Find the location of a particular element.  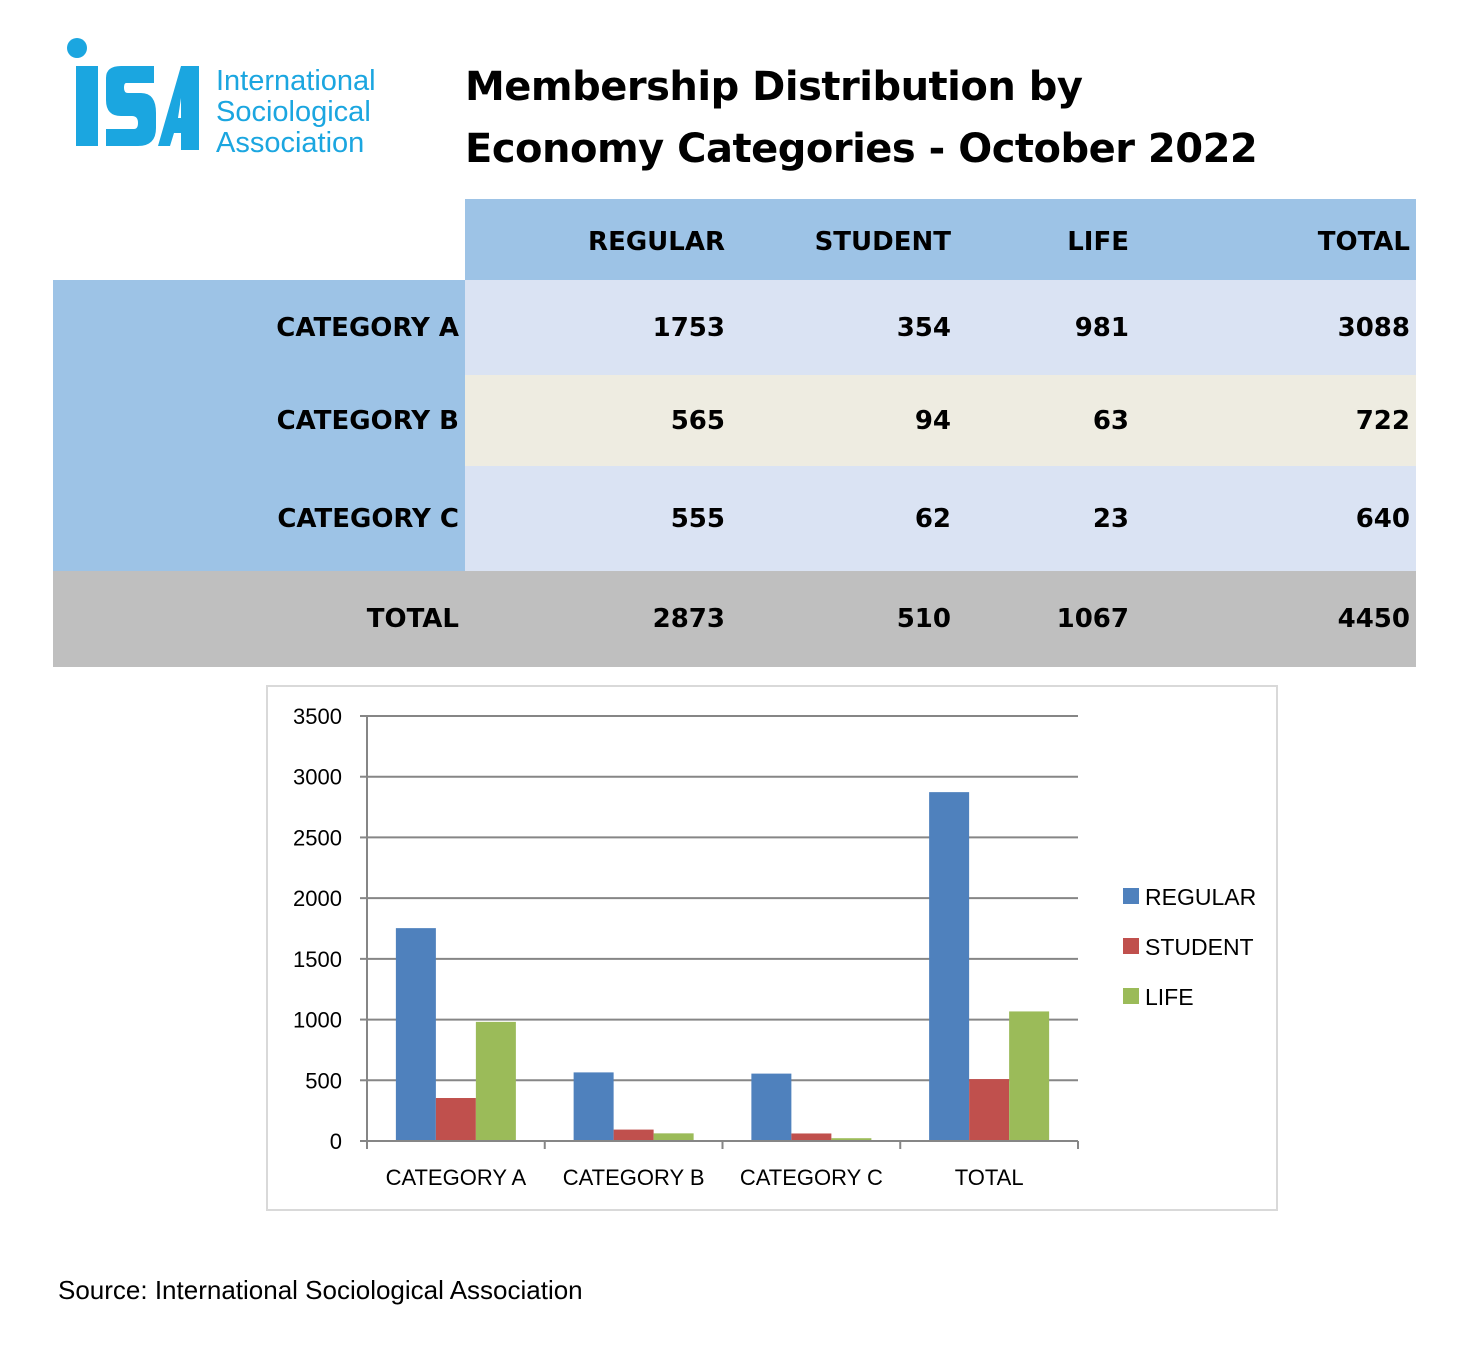

x-tick-label: TOTAL is located at coordinates (989, 1177).